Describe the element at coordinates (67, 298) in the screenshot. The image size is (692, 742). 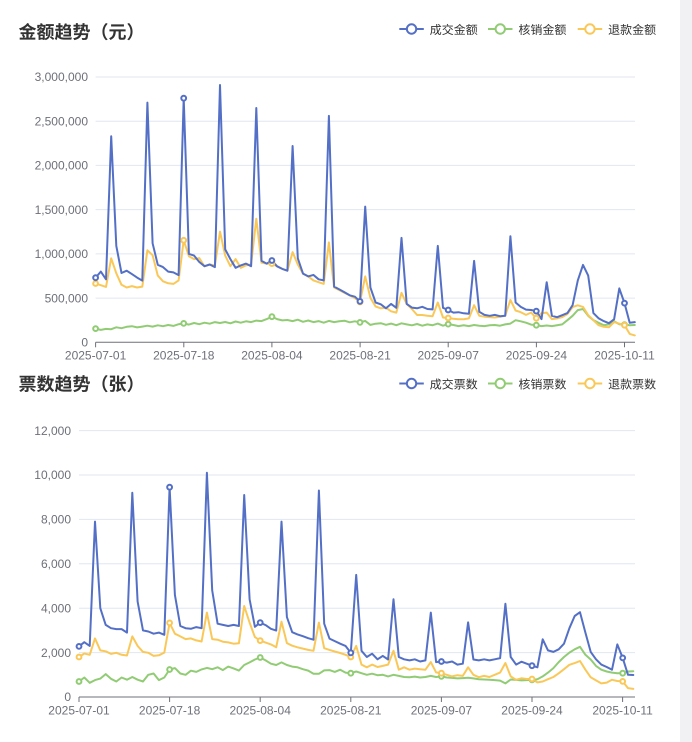
I see `svg-text: 500,000` at that location.